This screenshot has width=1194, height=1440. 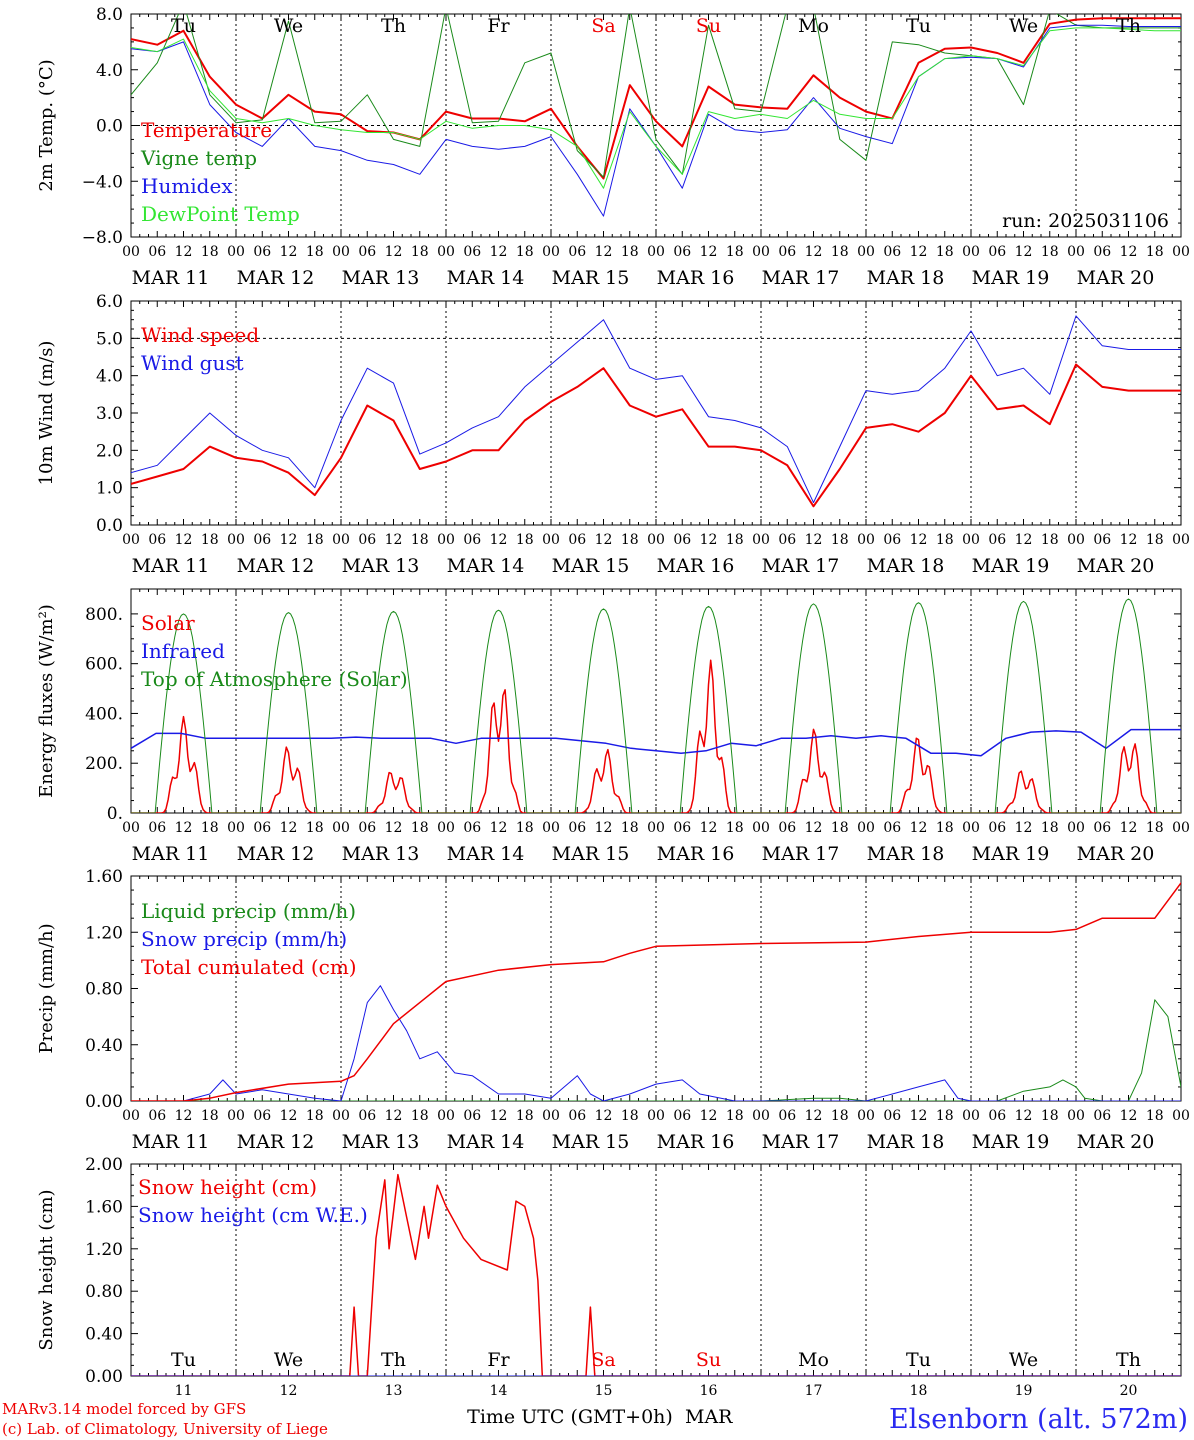 I want to click on series-line-top-of-atmosphere-solar-, so click(x=656, y=705).